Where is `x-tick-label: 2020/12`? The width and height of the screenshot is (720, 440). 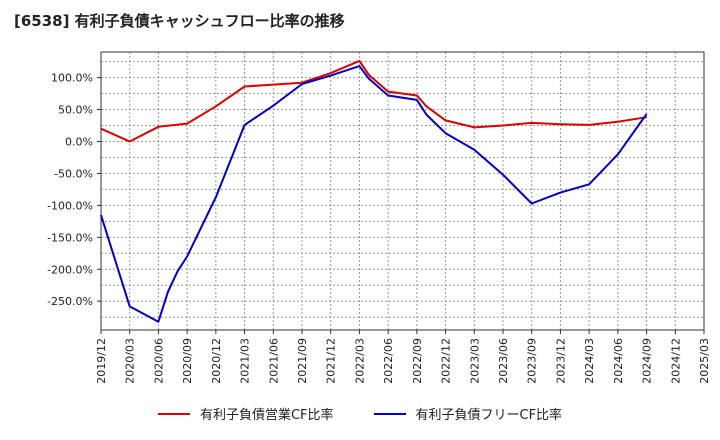
x-tick-label: 2020/12 is located at coordinates (216, 361).